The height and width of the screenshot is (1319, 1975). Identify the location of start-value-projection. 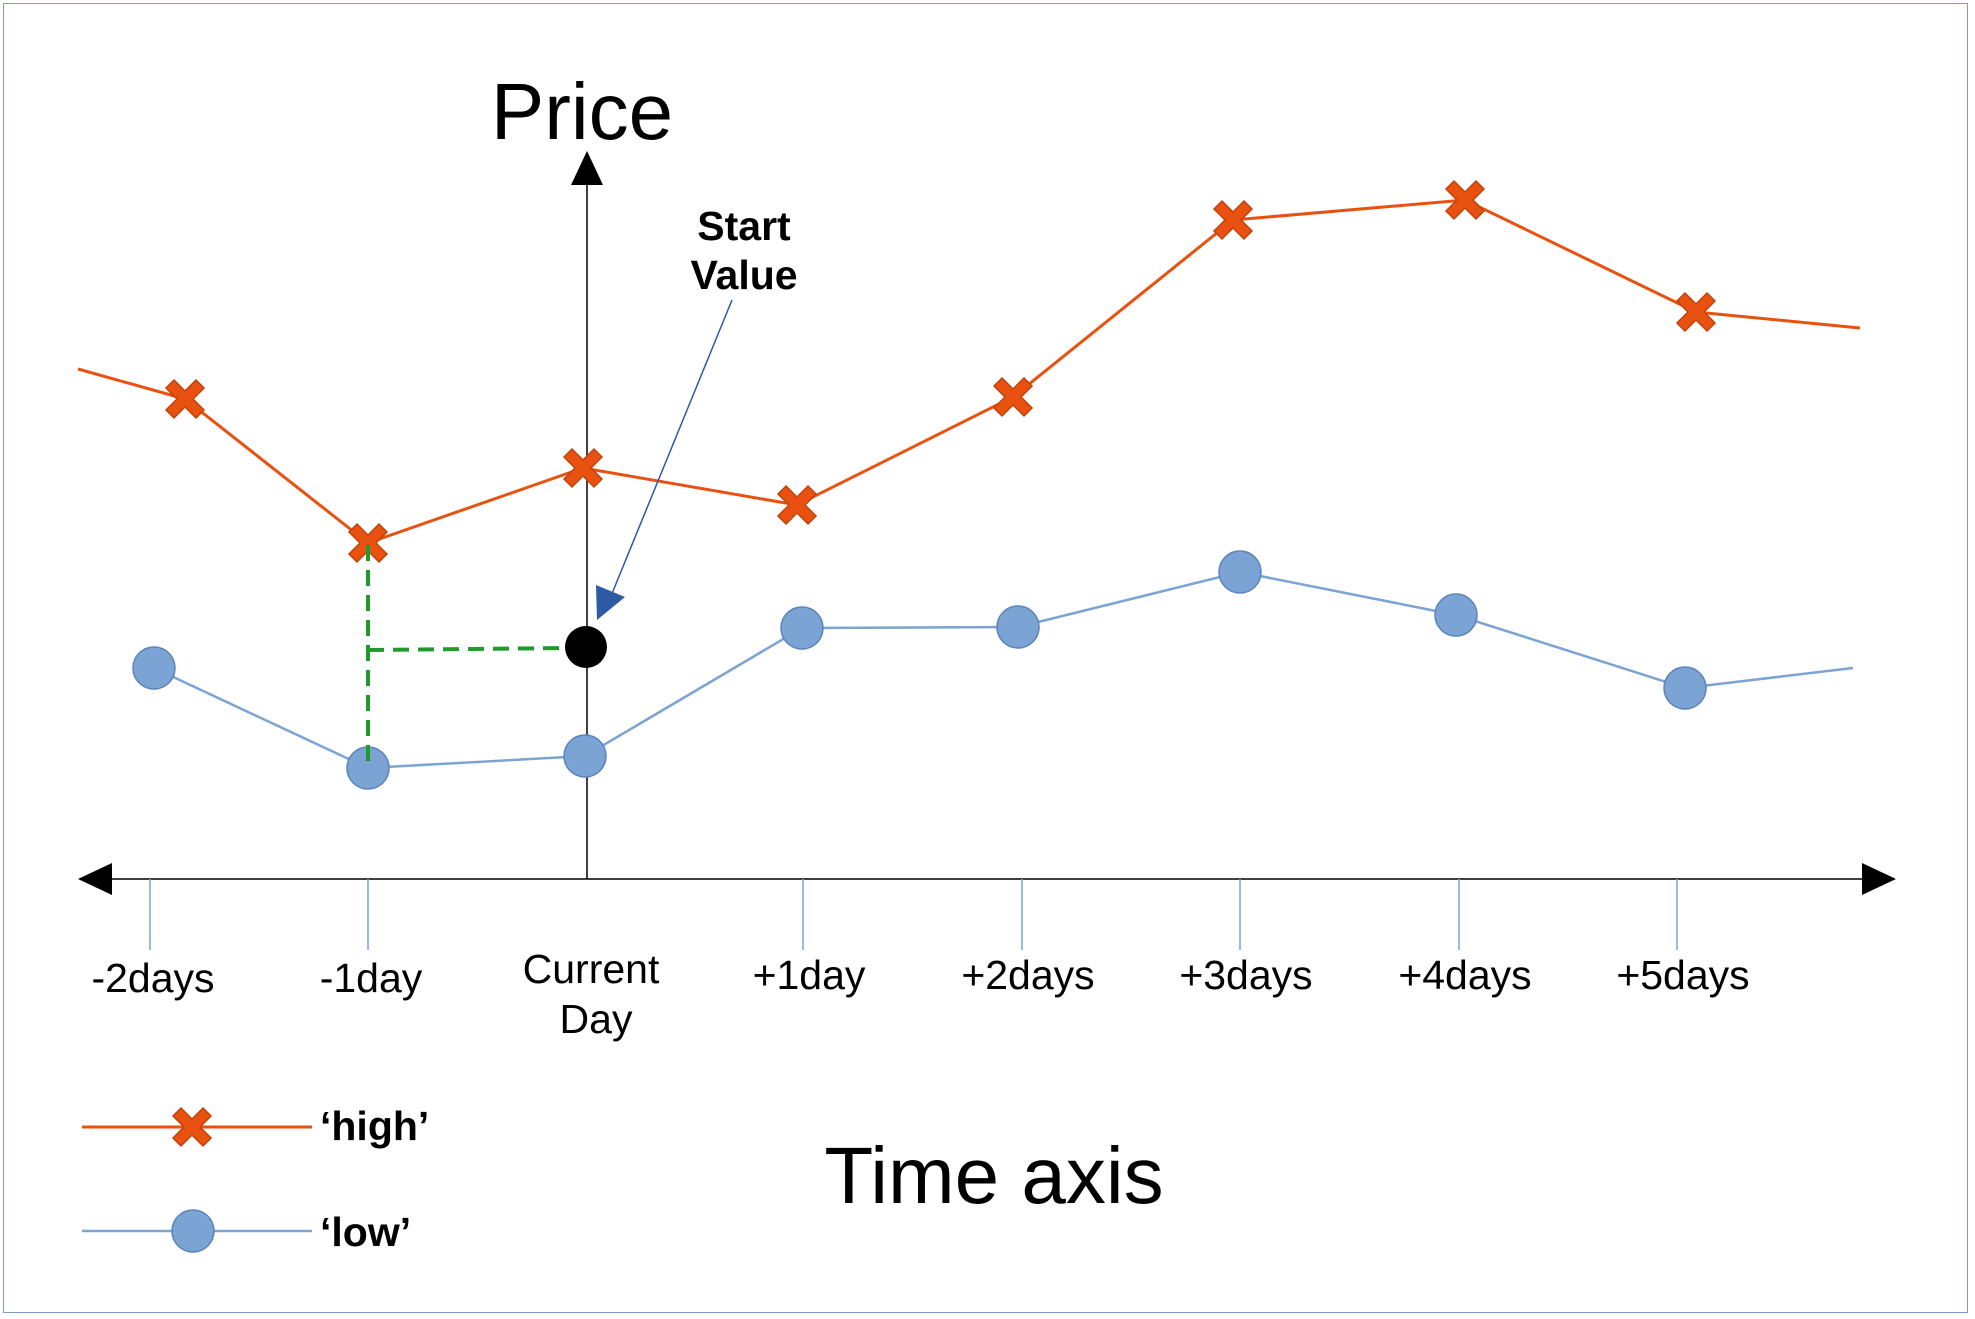
(467, 656).